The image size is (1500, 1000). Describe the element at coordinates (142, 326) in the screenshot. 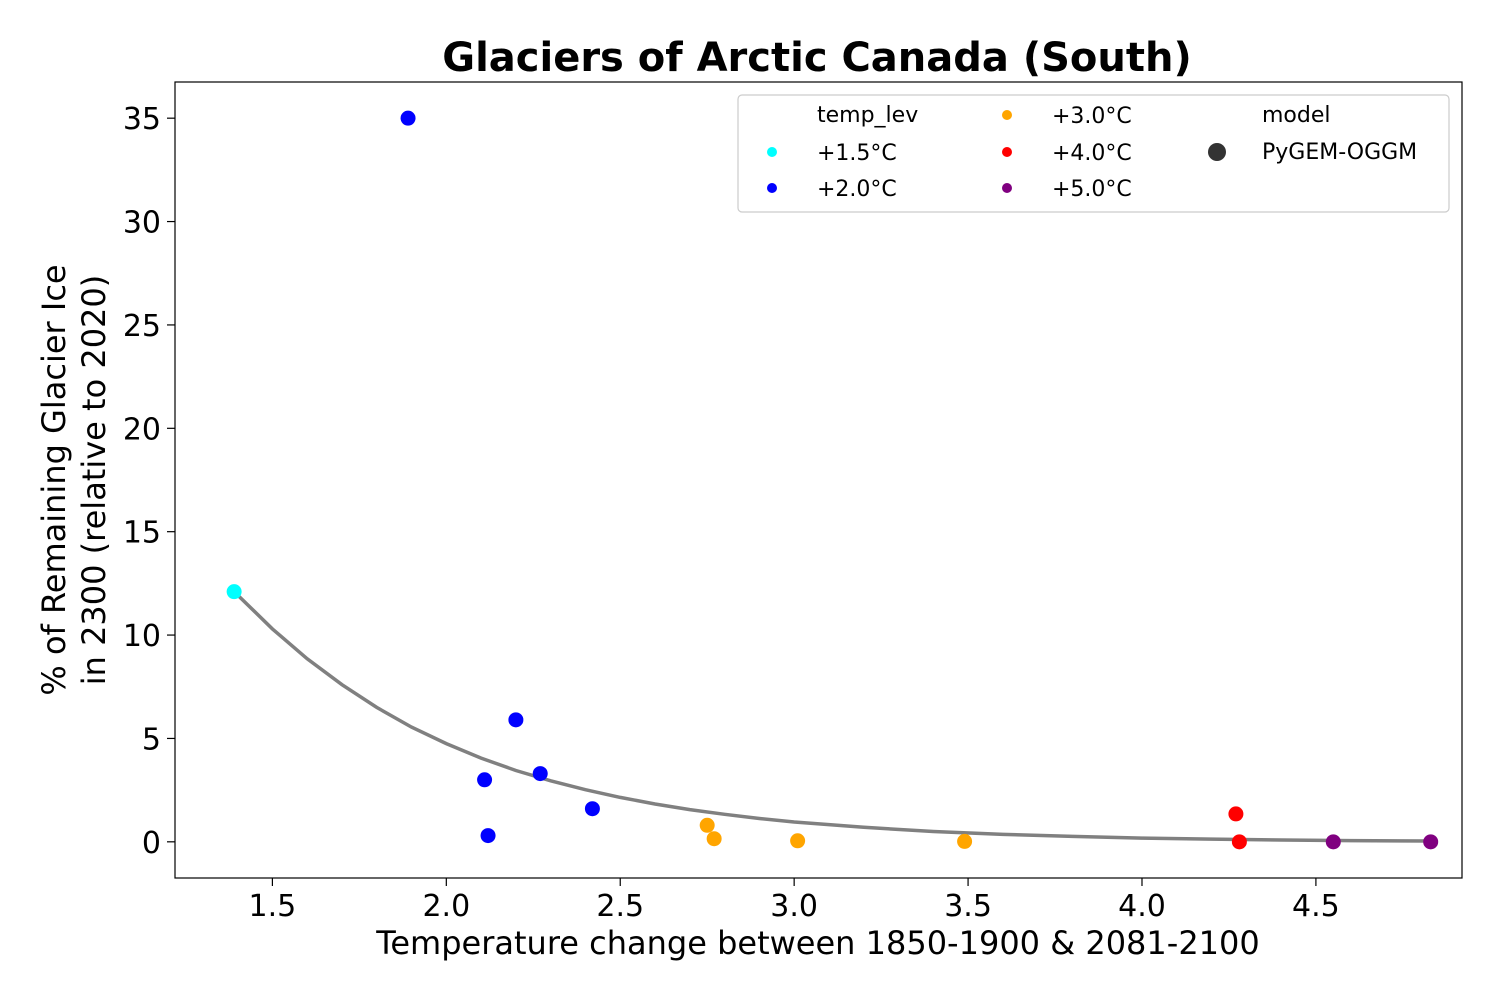

I see `y-tick-label: 25` at that location.